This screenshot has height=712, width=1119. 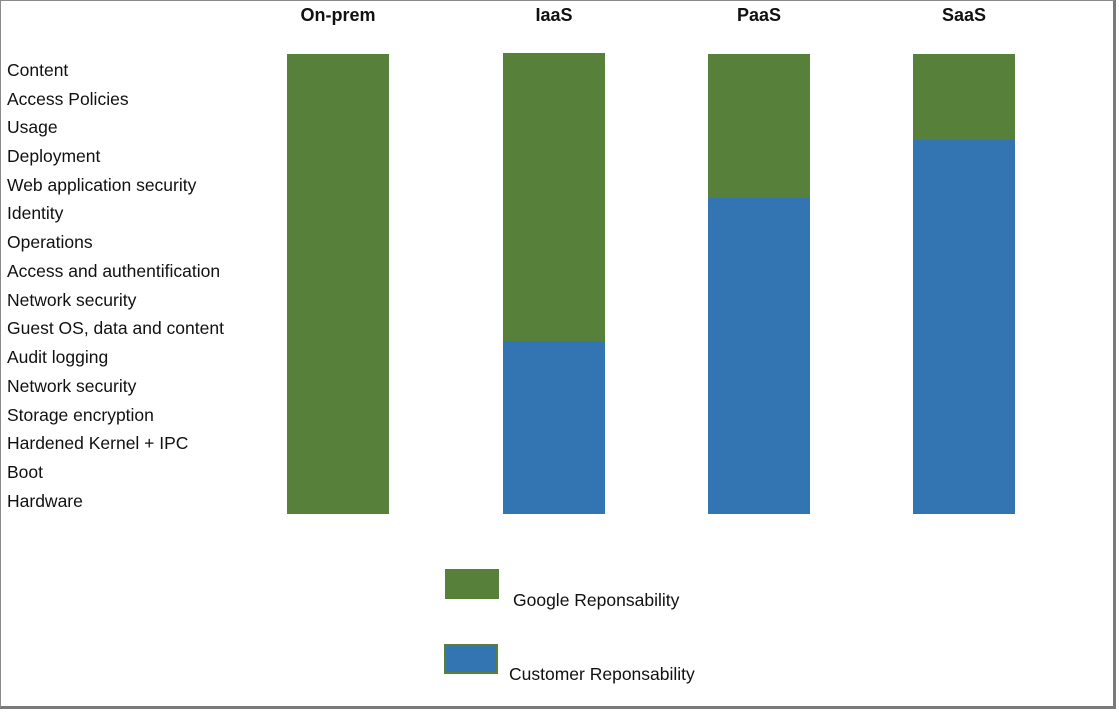 I want to click on layer-label: Boot, so click(x=25, y=472).